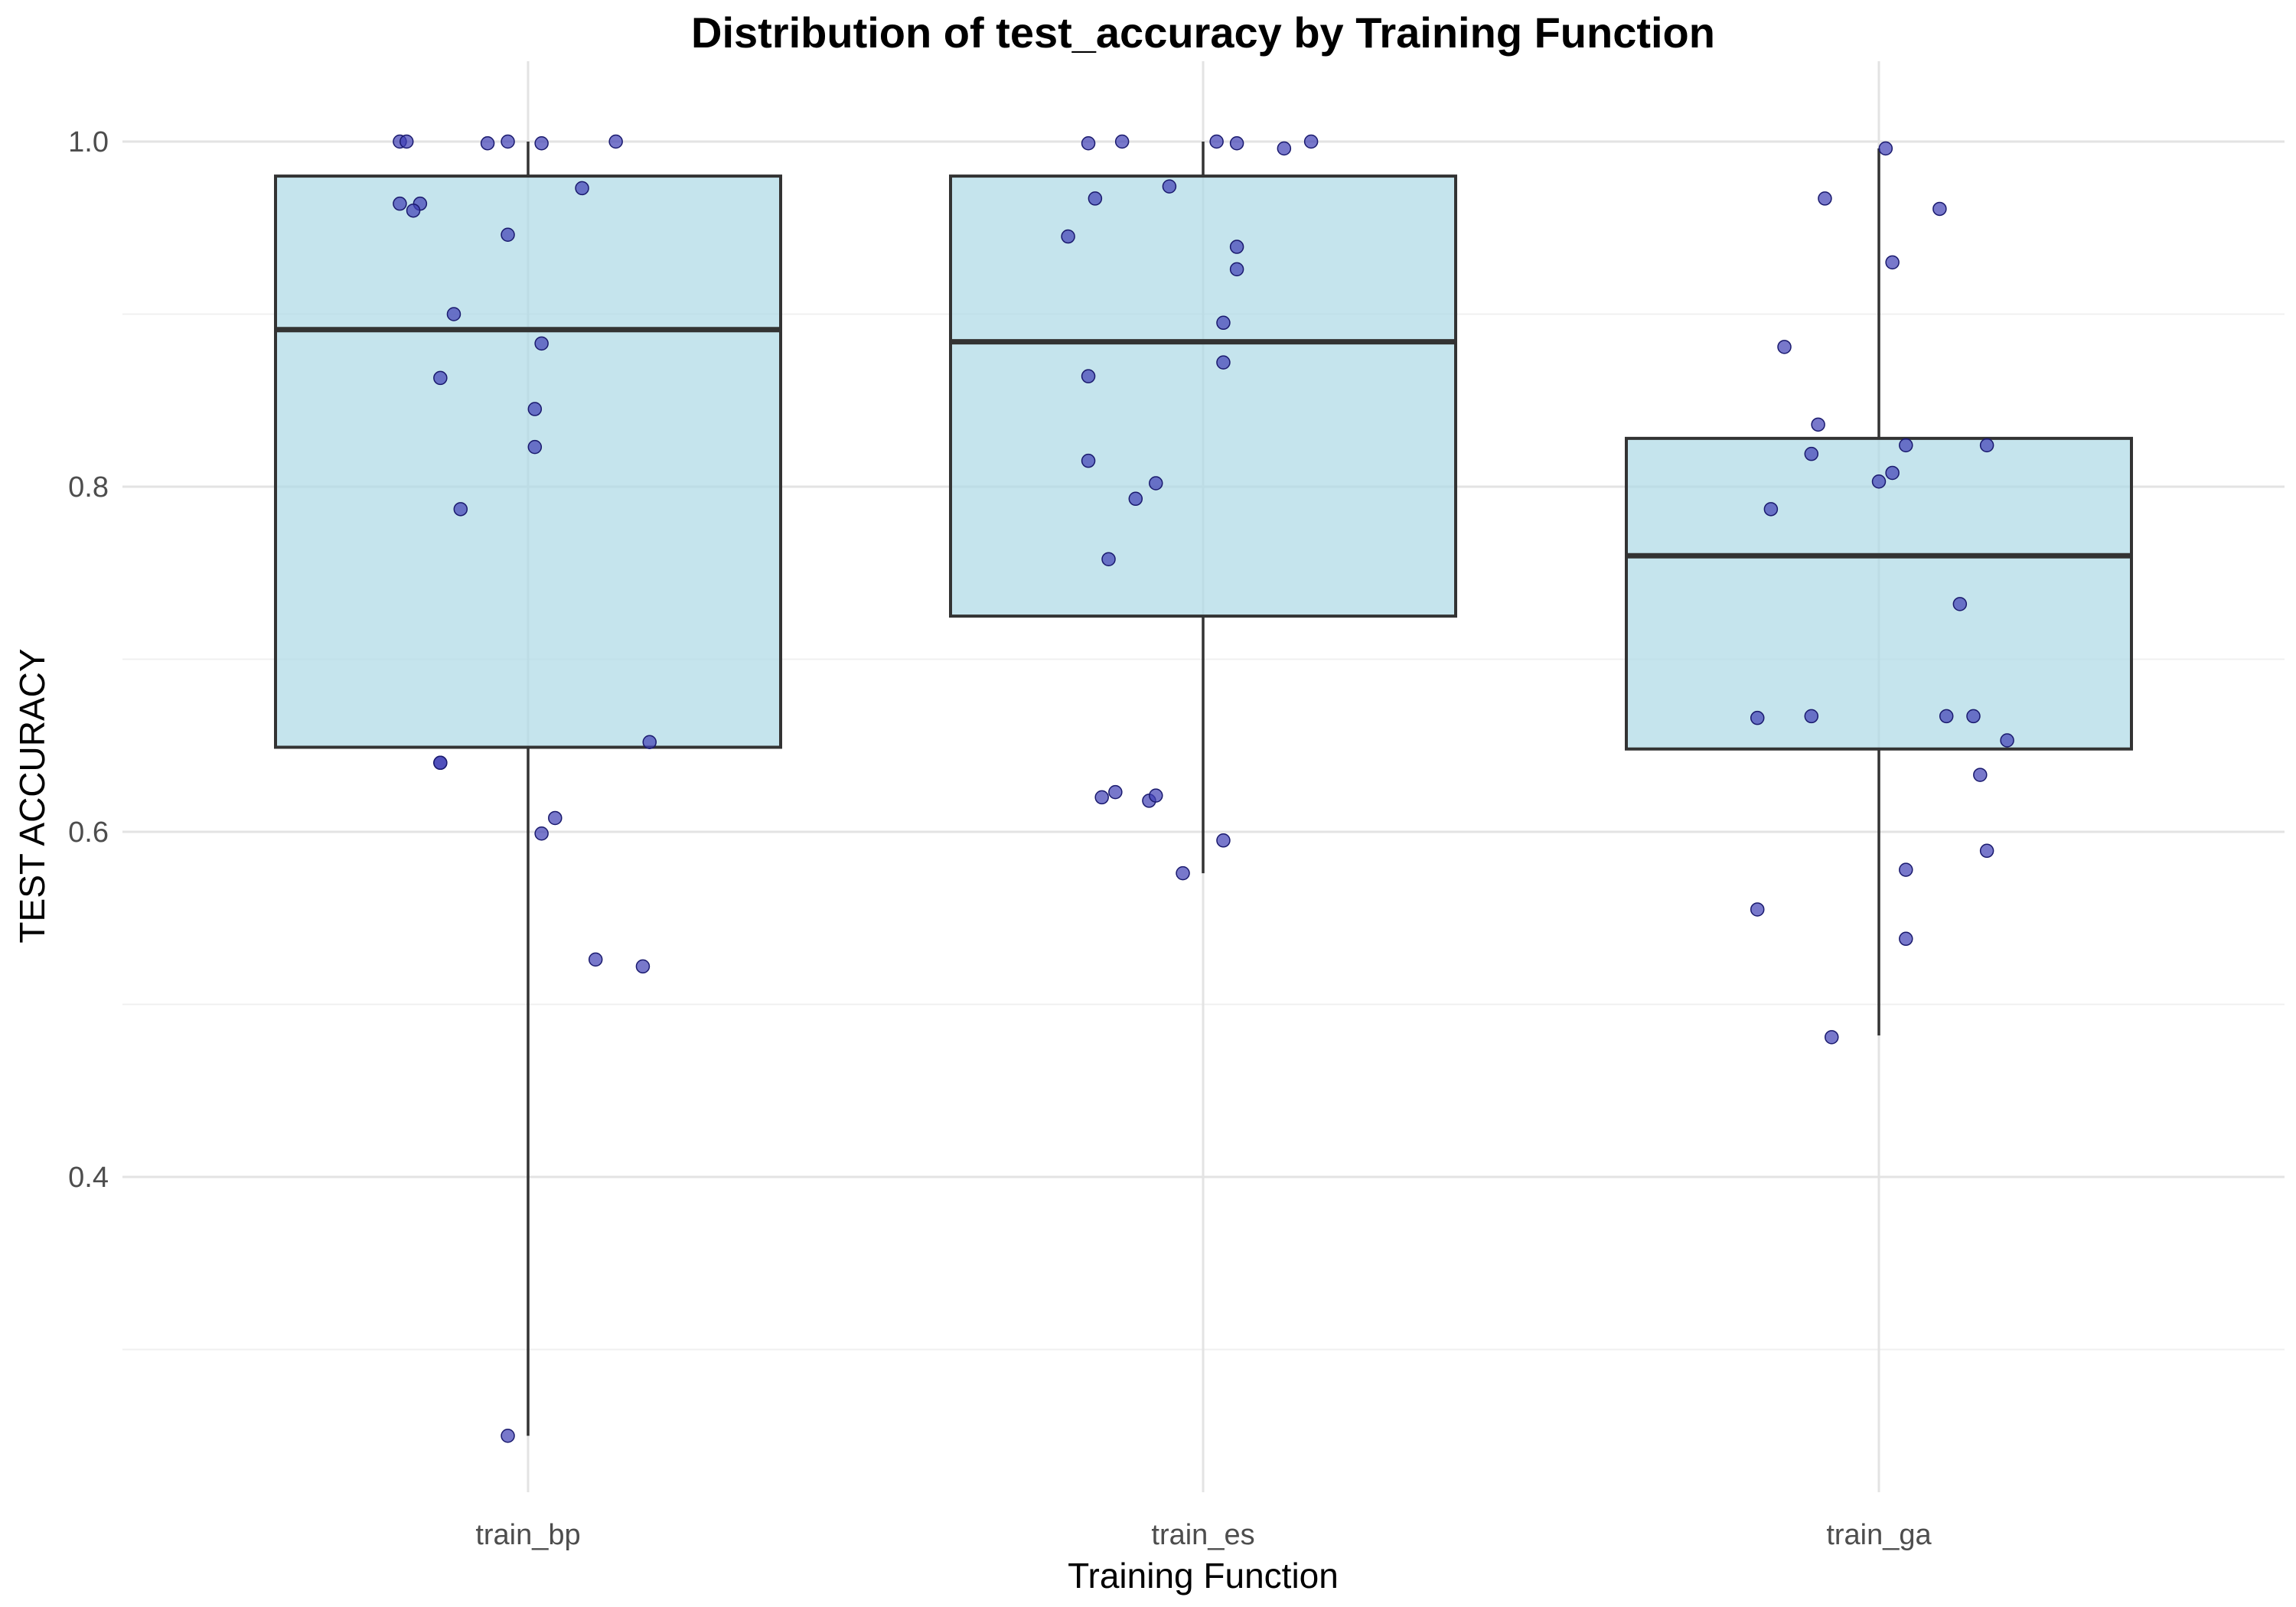 Image resolution: width=2296 pixels, height=1607 pixels. I want to click on x-tick-label: train_bp, so click(527, 1535).